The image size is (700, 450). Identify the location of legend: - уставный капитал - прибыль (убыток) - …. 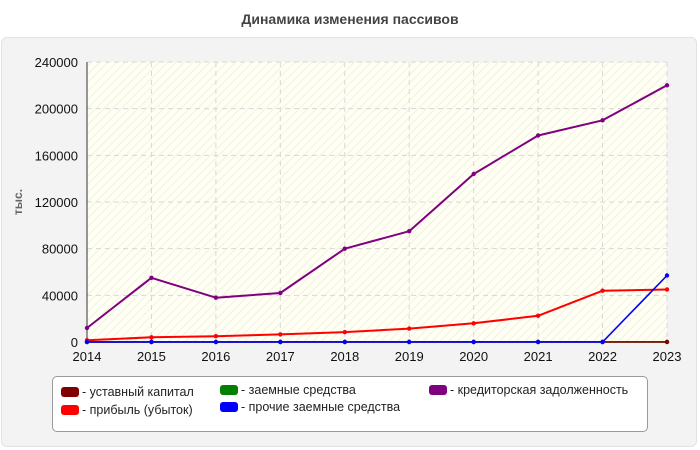
(350, 404).